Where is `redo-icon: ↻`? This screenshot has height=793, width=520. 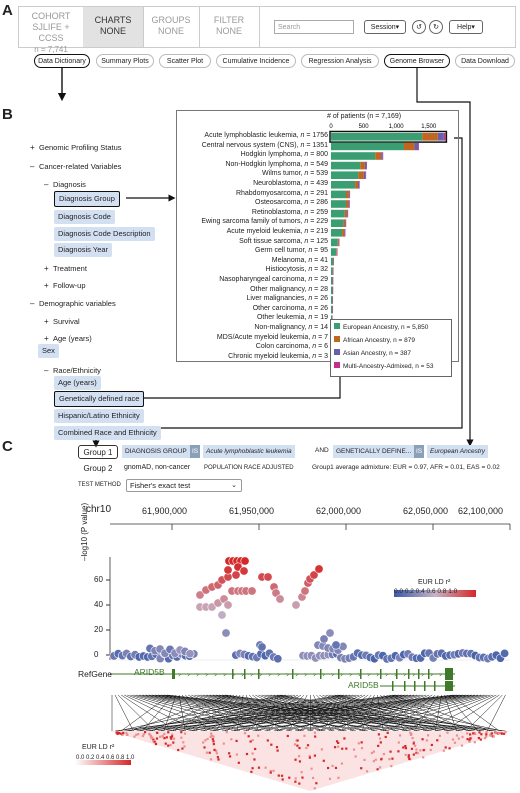
redo-icon: ↻ is located at coordinates (436, 27).